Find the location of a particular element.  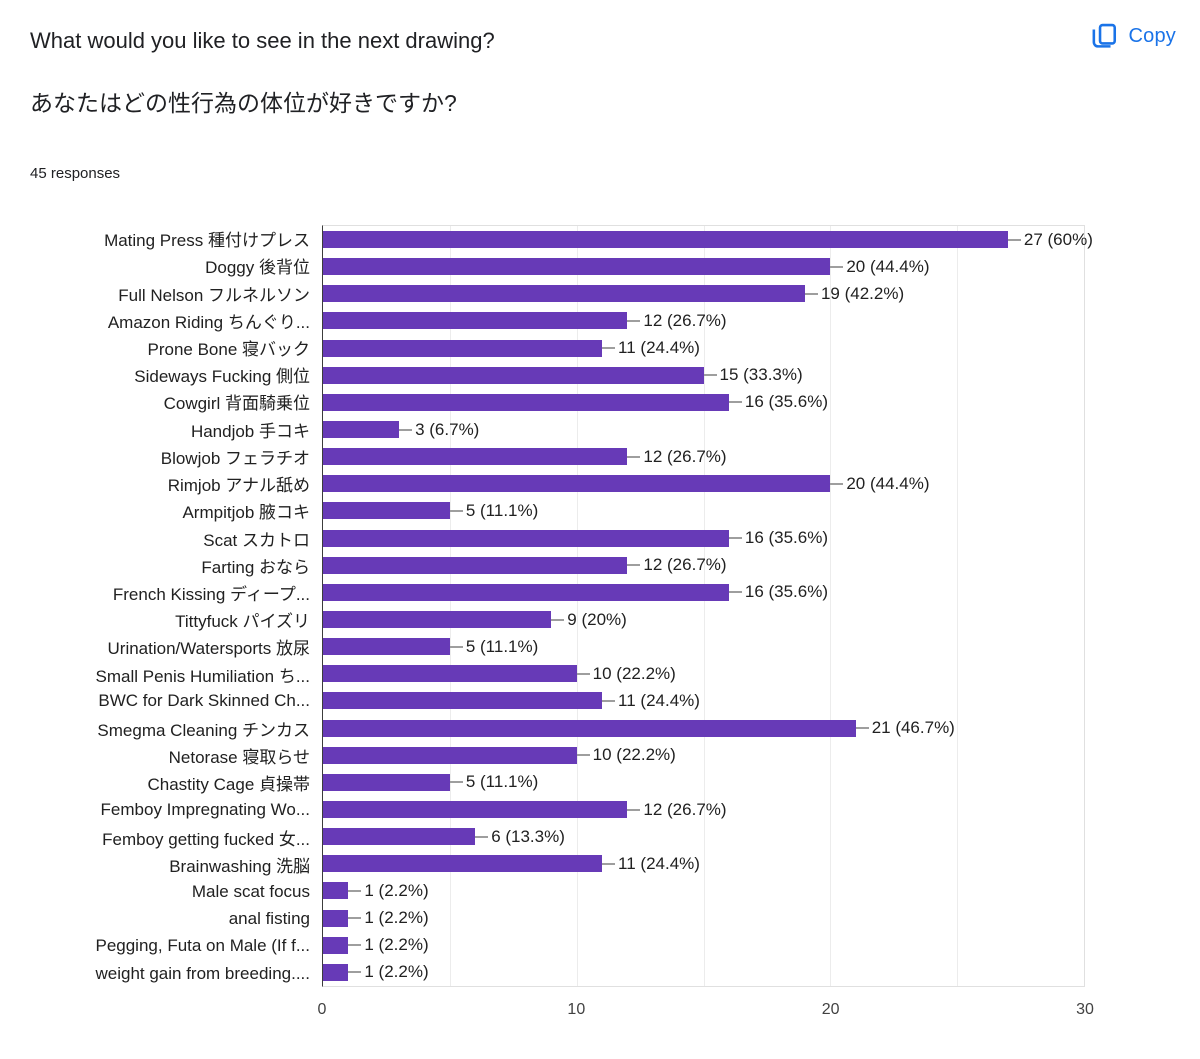

category-label: Prone Bone 寝バック is located at coordinates (228, 349).